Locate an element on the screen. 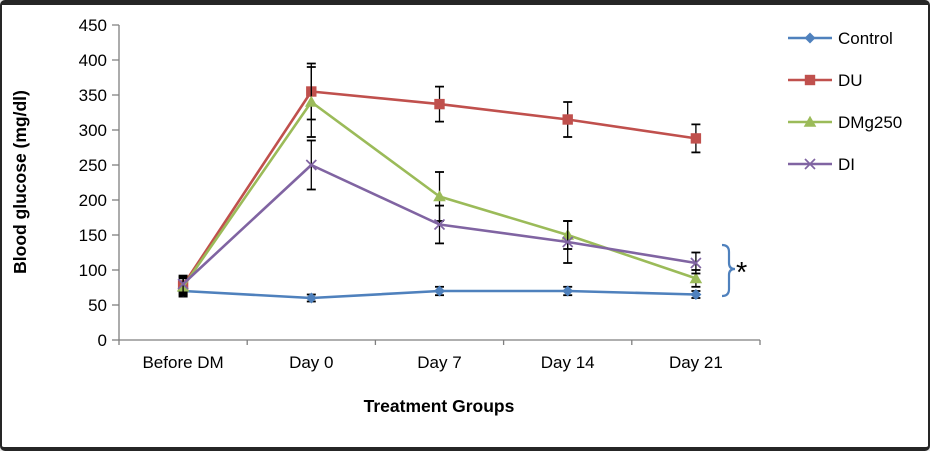 This screenshot has height=451, width=930. legend-item-du: DU is located at coordinates (825, 80).